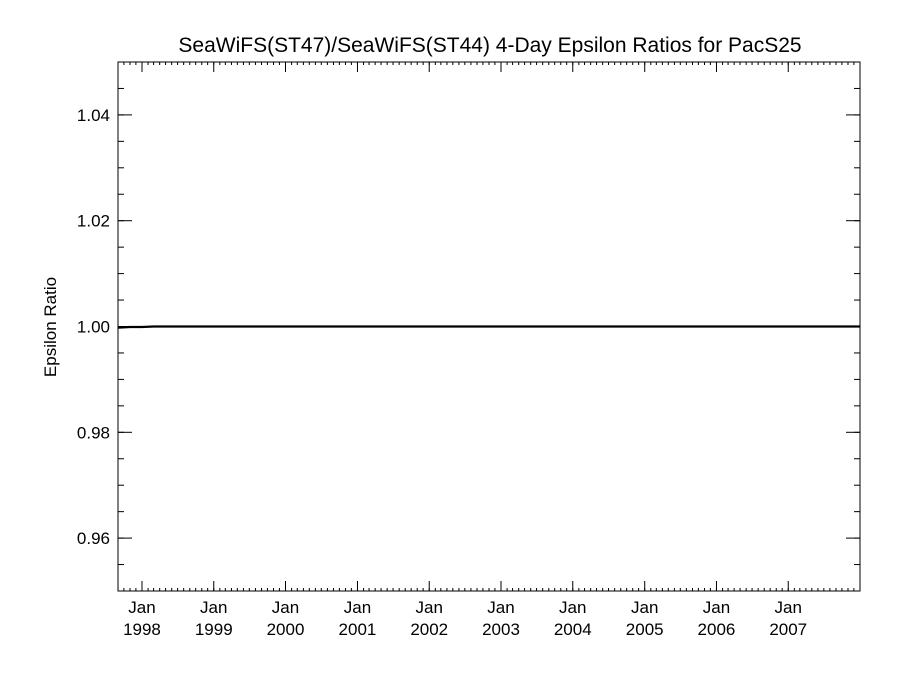 The image size is (900, 675). Describe the element at coordinates (50, 327) in the screenshot. I see `y-axis-label: Epsilon Ratio` at that location.